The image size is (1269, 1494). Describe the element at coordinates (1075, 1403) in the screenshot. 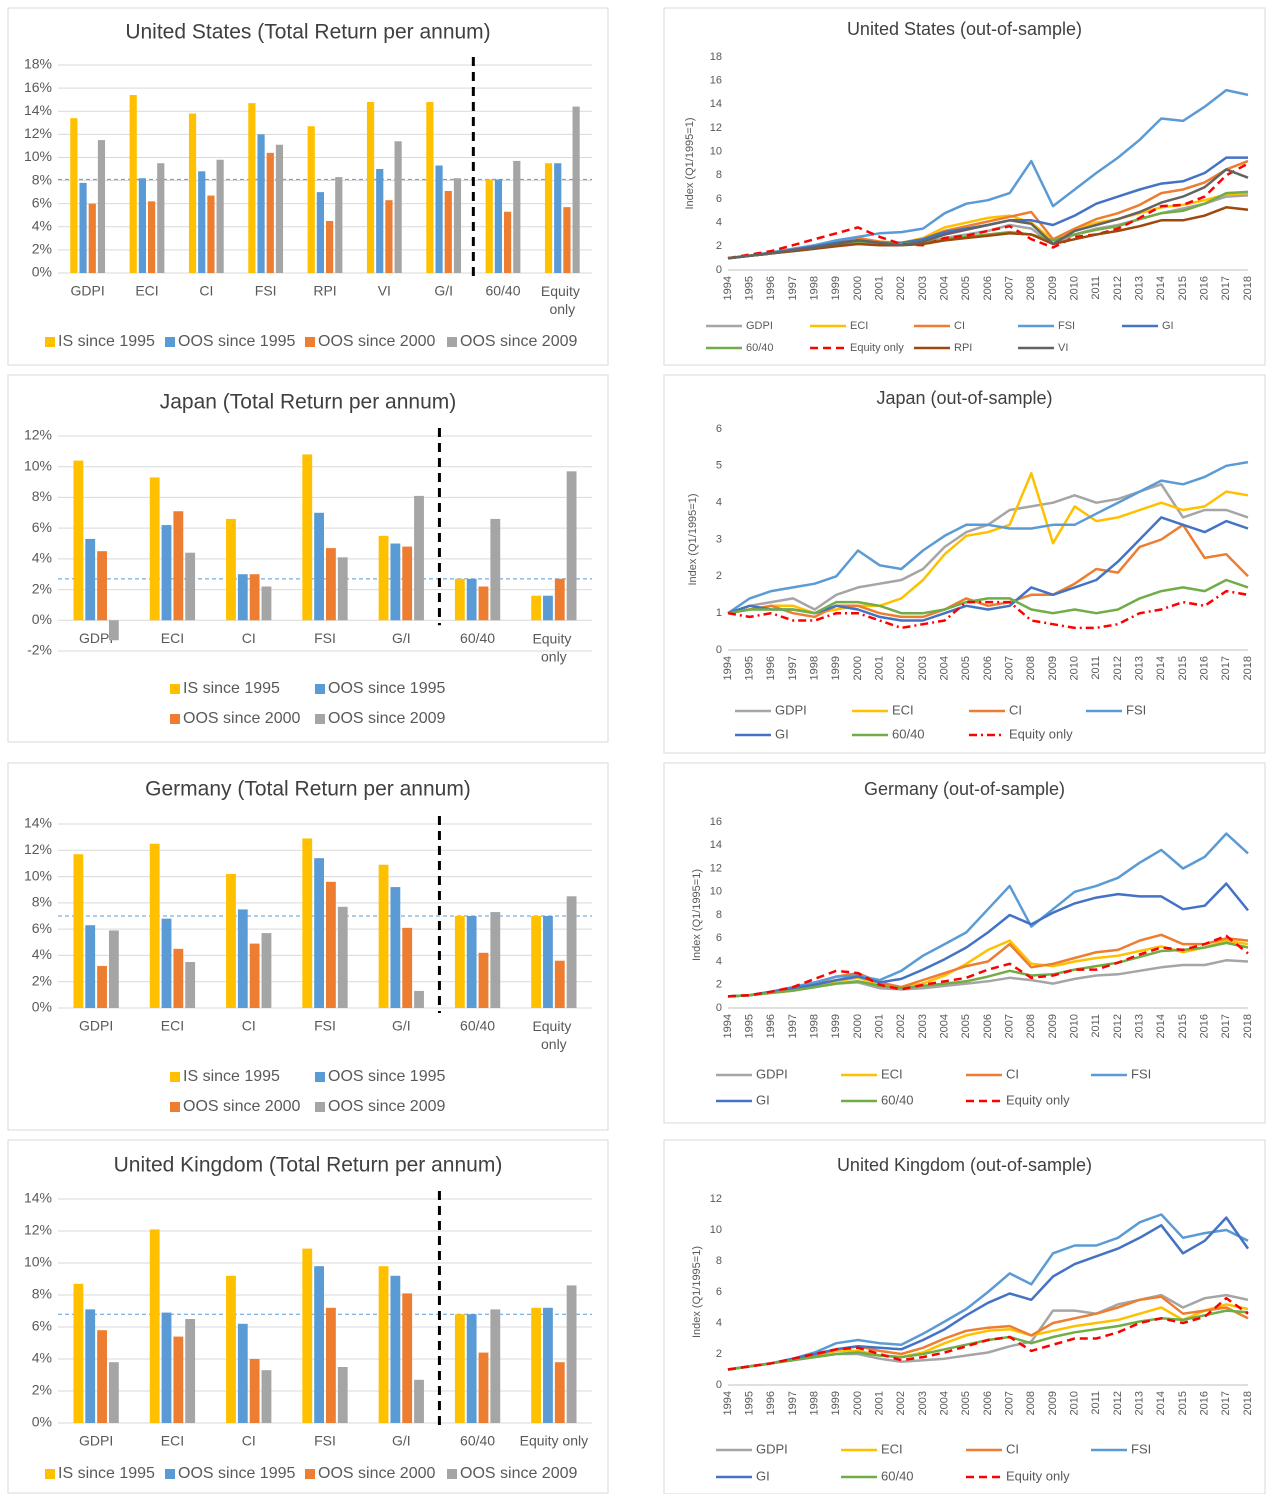

I see `x-tick-label: 2010` at that location.